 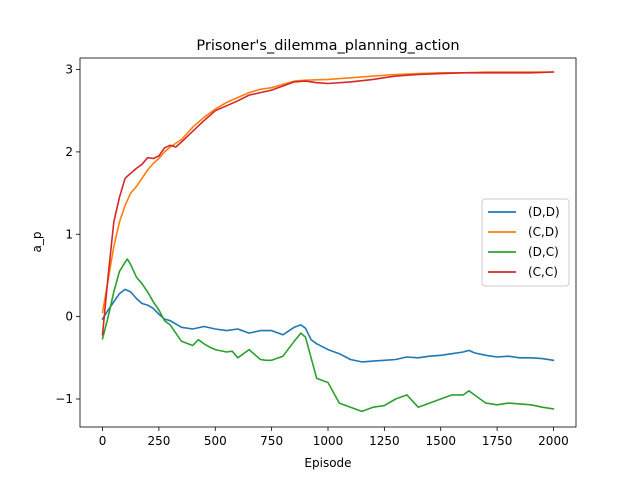 I want to click on y-tick-label: 0, so click(x=69, y=317).